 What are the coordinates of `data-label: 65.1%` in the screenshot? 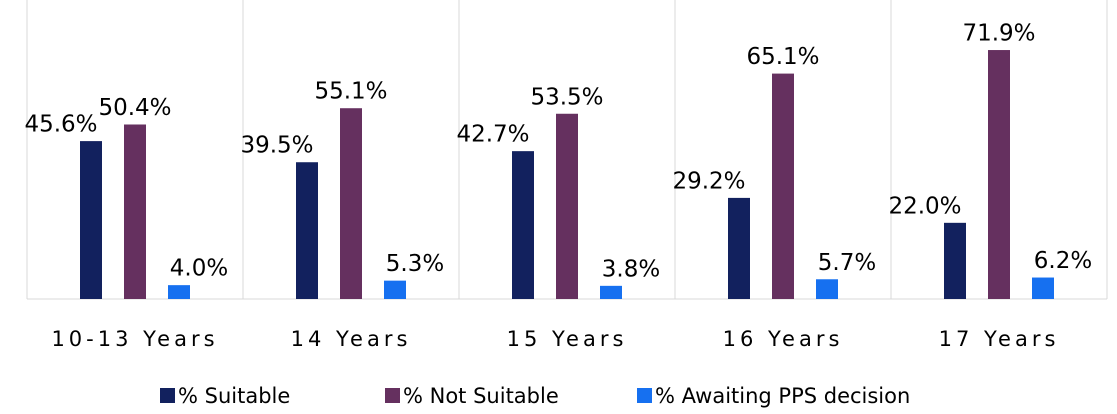 It's located at (782, 57).